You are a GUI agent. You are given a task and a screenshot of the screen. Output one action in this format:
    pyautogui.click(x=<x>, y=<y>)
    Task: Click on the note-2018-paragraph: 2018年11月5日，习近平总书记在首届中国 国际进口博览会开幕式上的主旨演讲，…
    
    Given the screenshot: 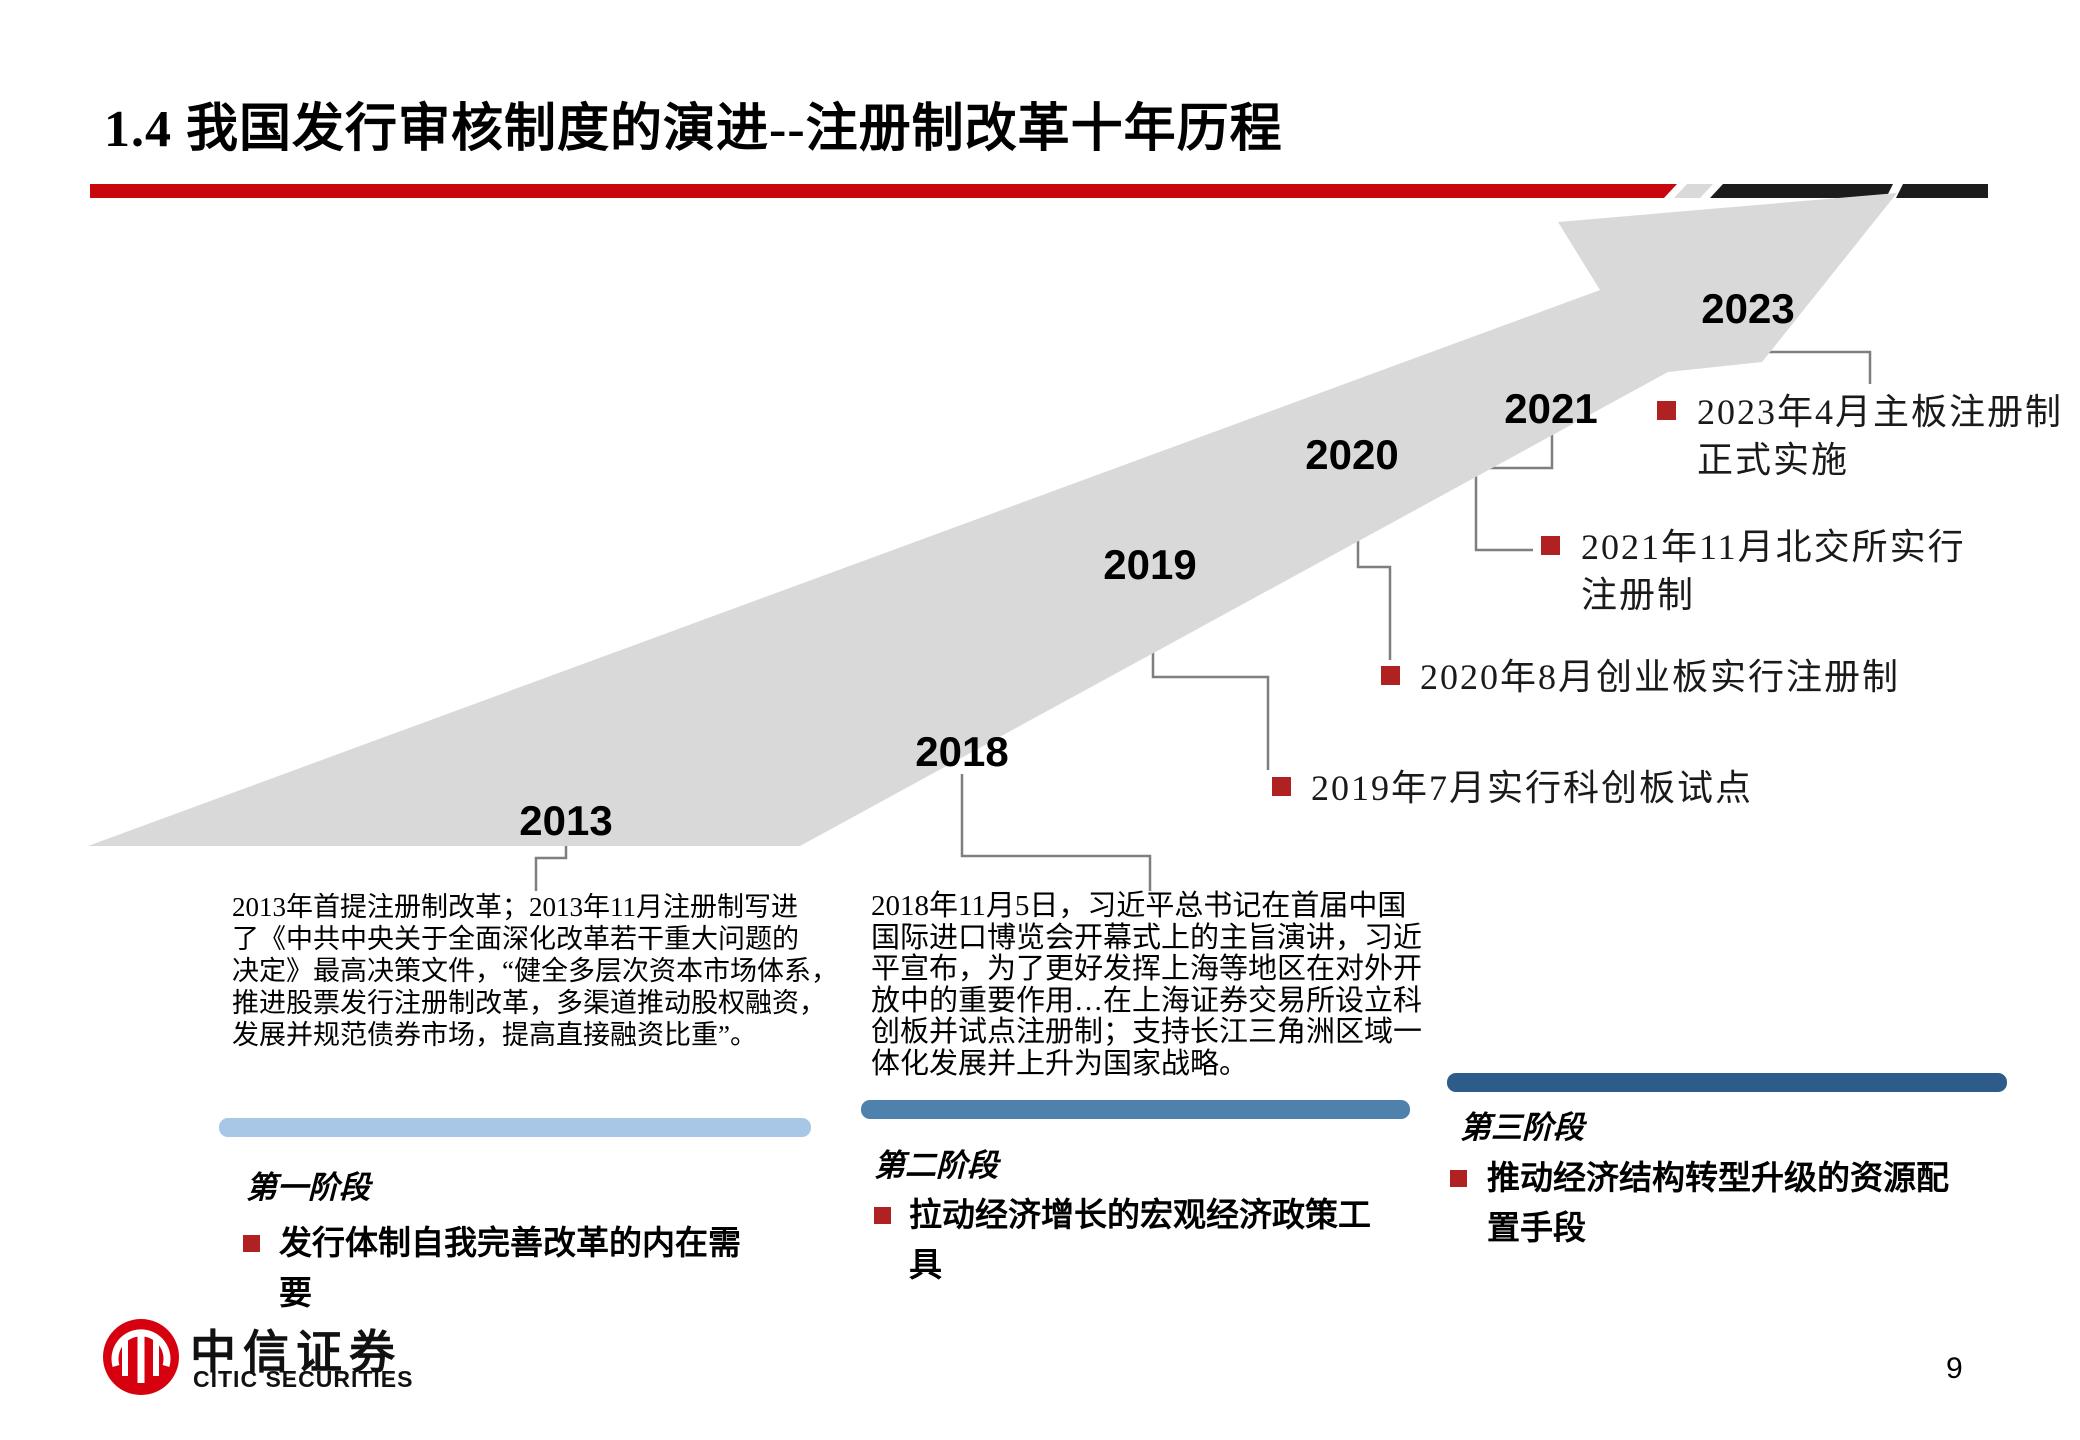 What is the action you would take?
    pyautogui.click(x=1147, y=985)
    